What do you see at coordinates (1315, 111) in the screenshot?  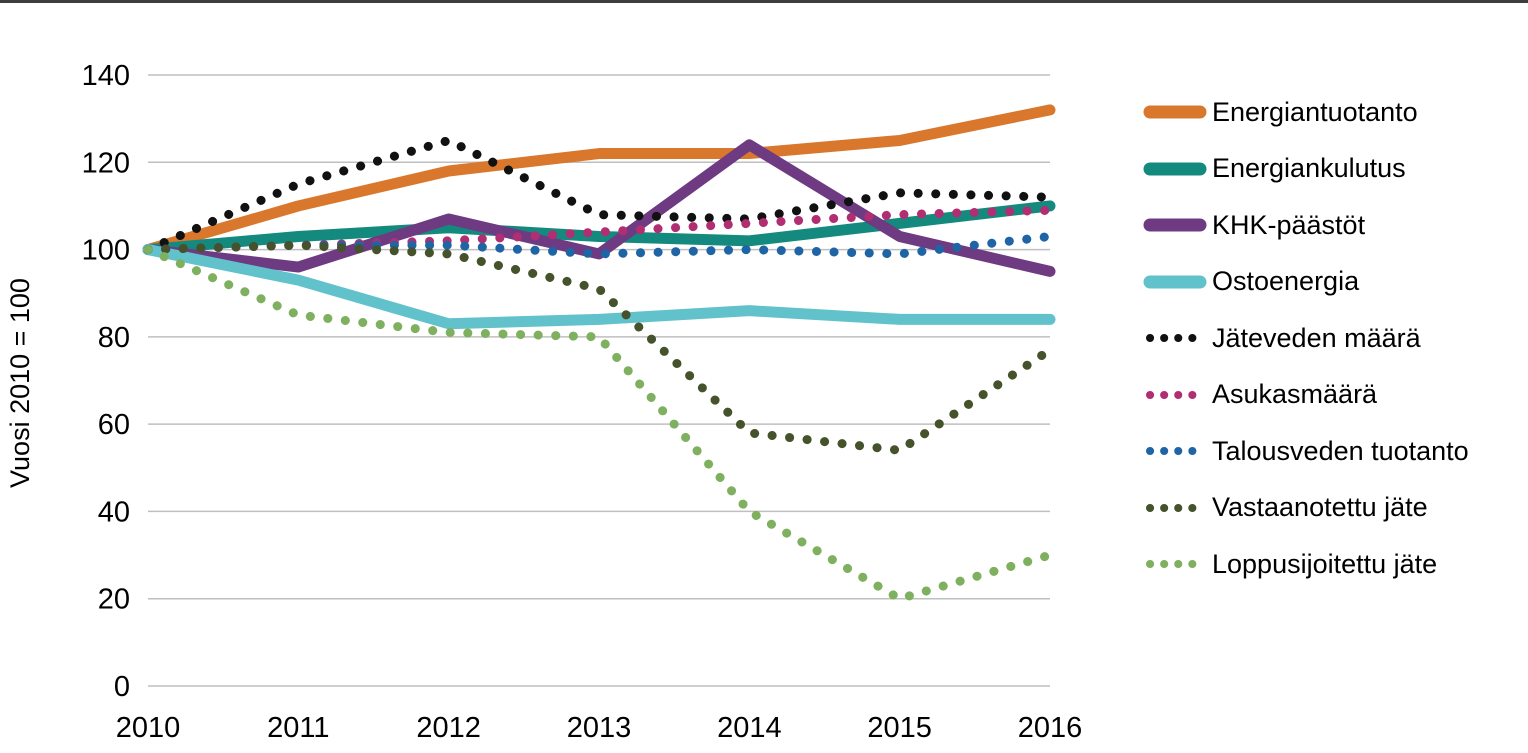 I see `legend-label: Energiantuotanto` at bounding box center [1315, 111].